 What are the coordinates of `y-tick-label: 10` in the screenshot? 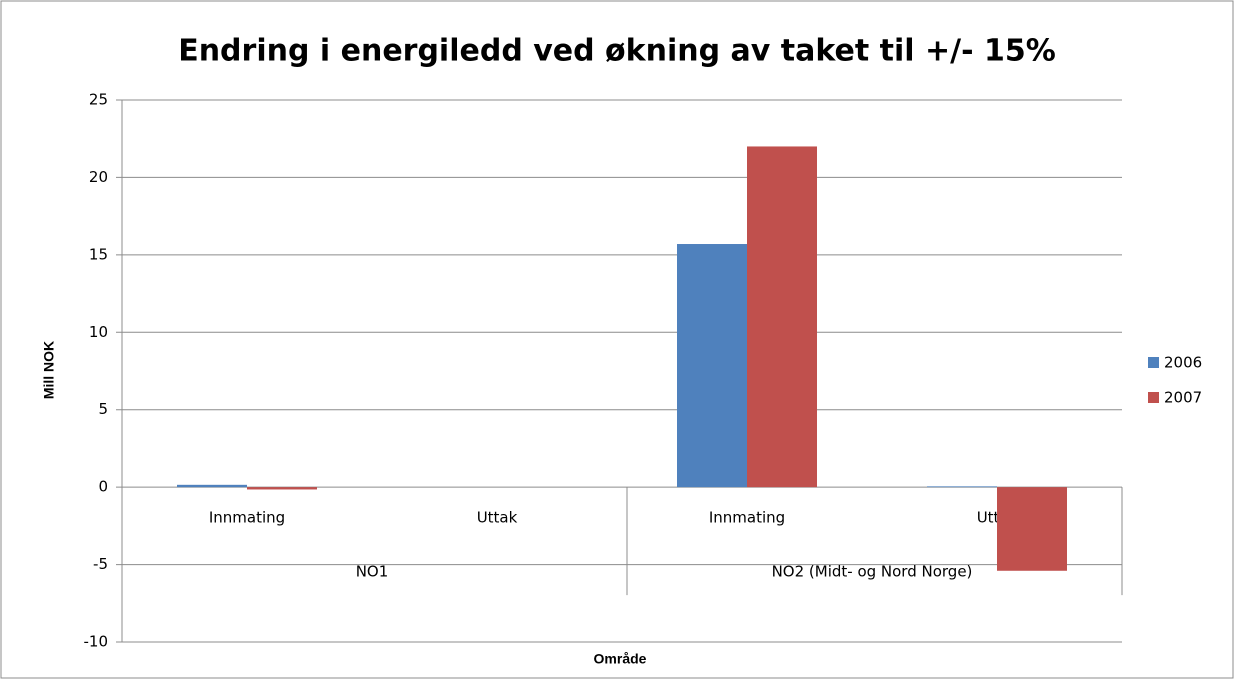 It's located at (98, 332).